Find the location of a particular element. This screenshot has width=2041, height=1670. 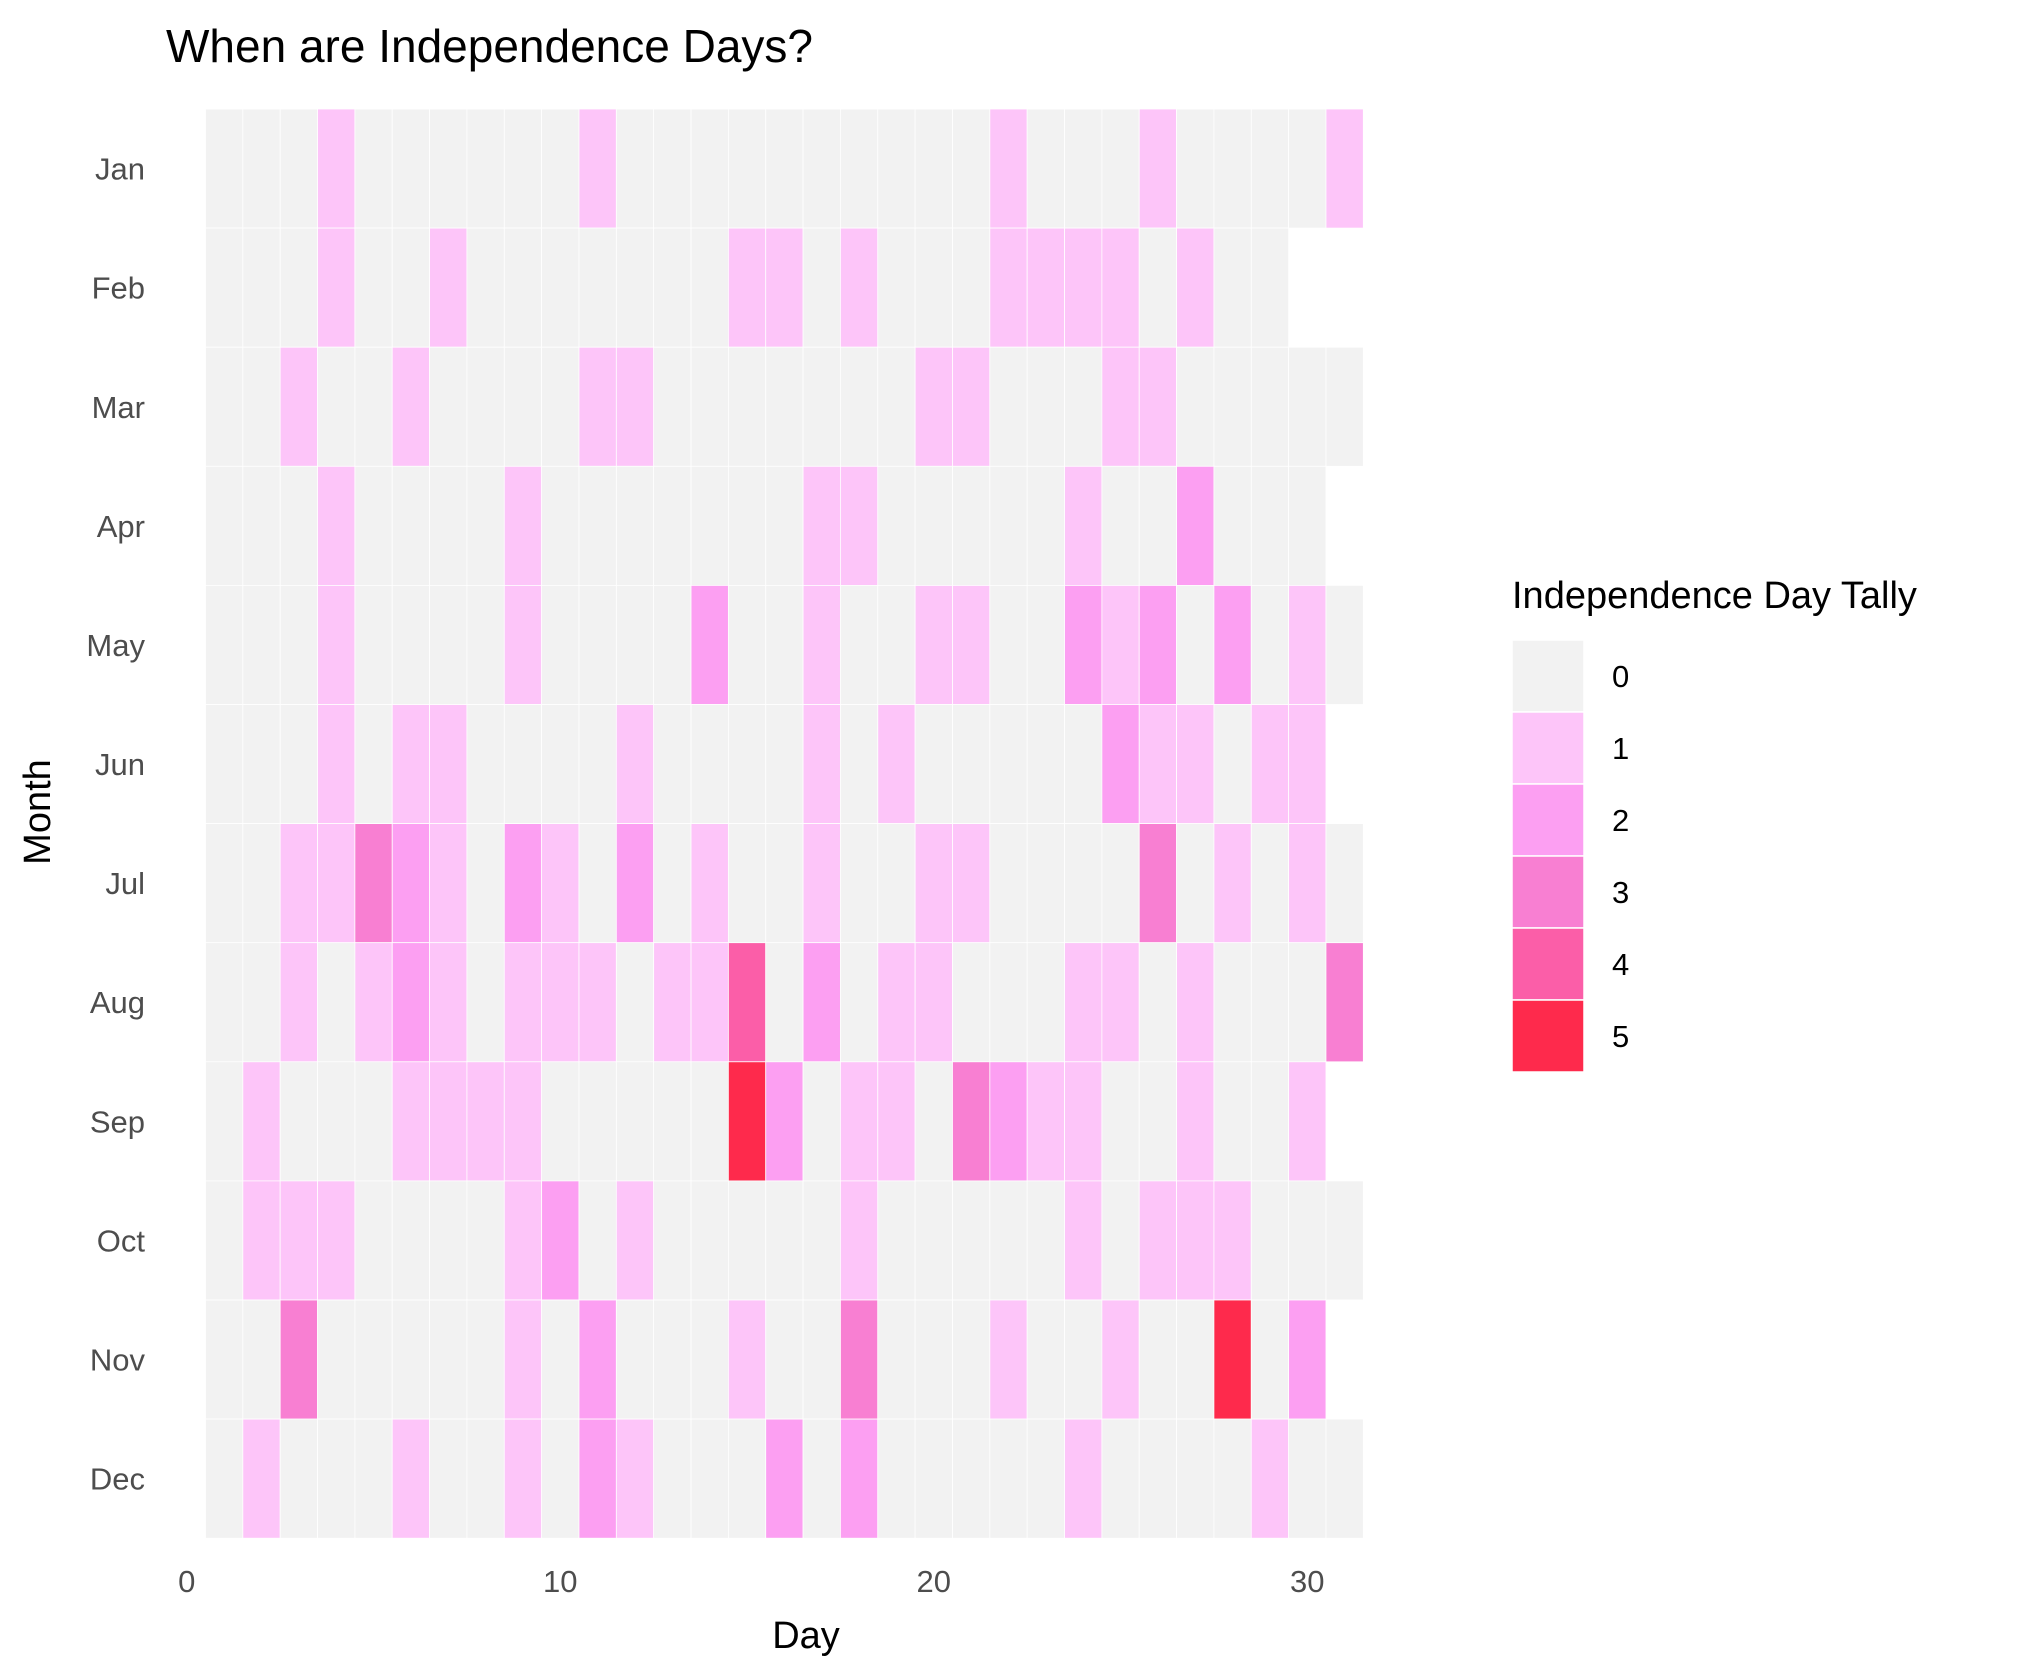

legend: Independence Day Tally 0 1 2 3 4 5 is located at coordinates (1714, 824).